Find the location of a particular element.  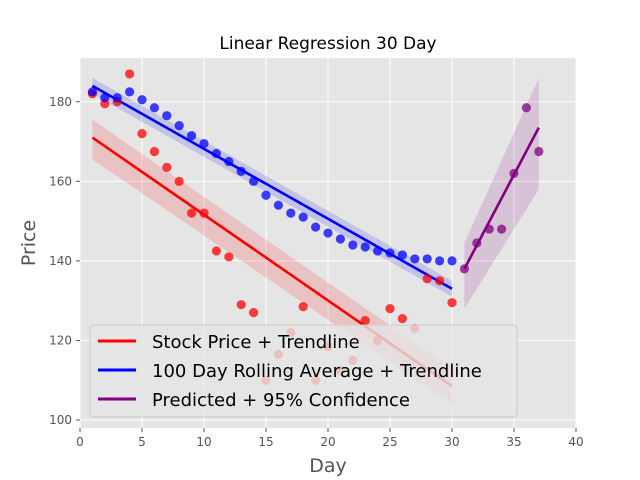

y-tick-label: 120 is located at coordinates (60, 340).